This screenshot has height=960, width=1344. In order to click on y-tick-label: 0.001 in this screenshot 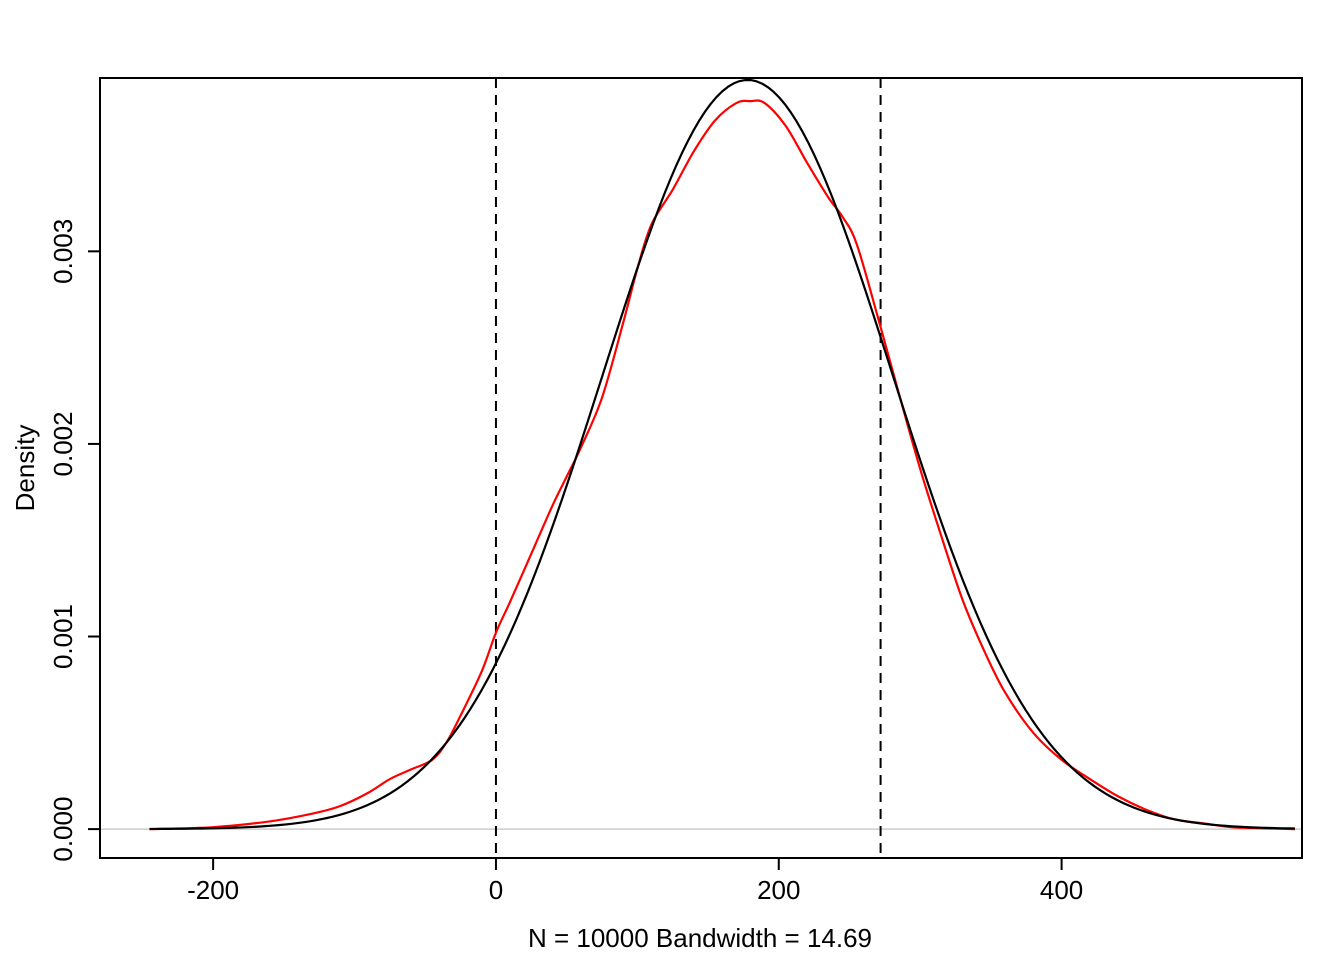, I will do `click(63, 636)`.